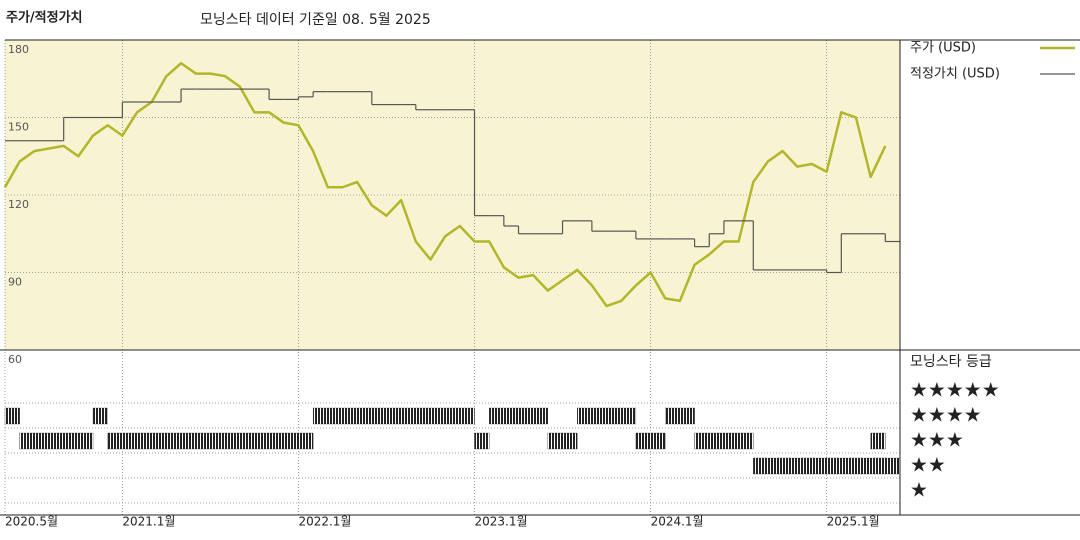  What do you see at coordinates (955, 74) in the screenshot?
I see `legend-label: 적정가치 (USD)` at bounding box center [955, 74].